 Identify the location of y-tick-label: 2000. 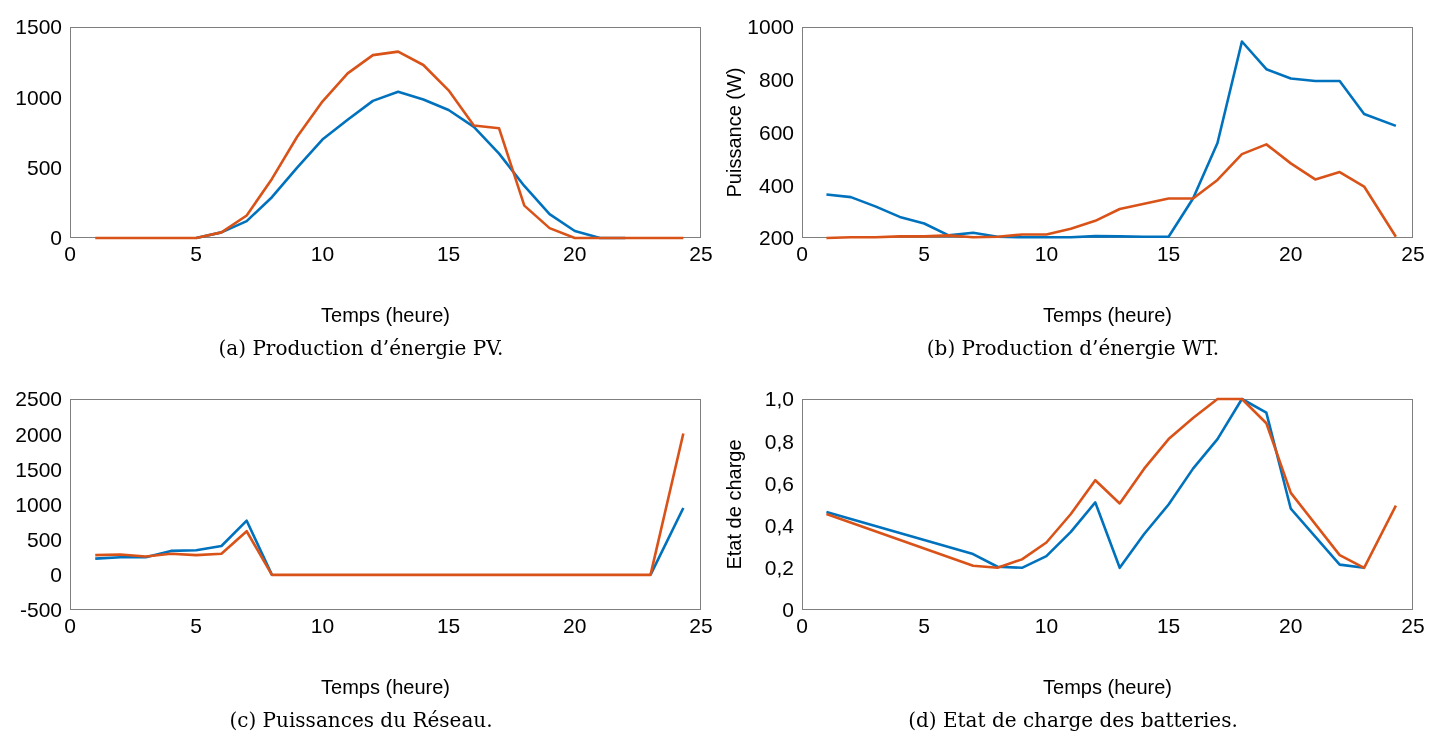
(38, 434).